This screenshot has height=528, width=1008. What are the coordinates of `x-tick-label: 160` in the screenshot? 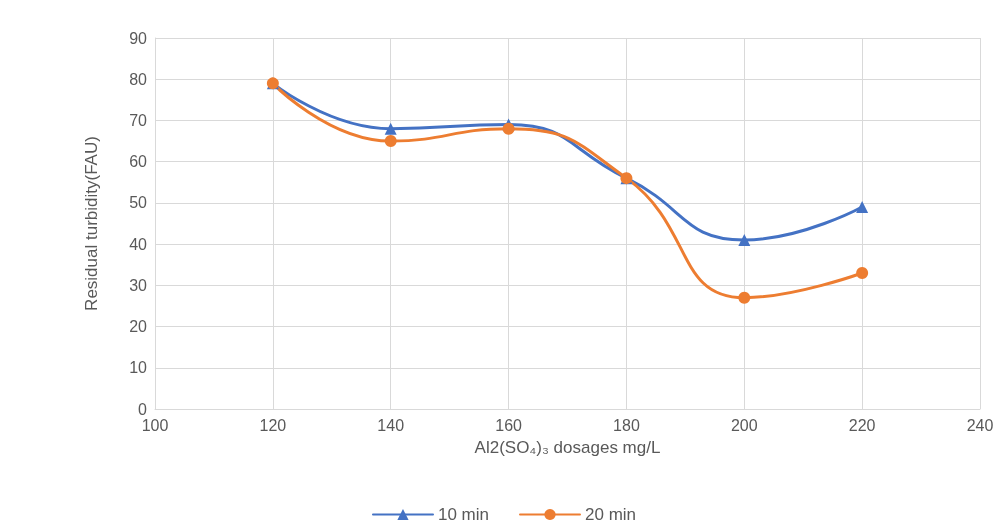 It's located at (509, 425).